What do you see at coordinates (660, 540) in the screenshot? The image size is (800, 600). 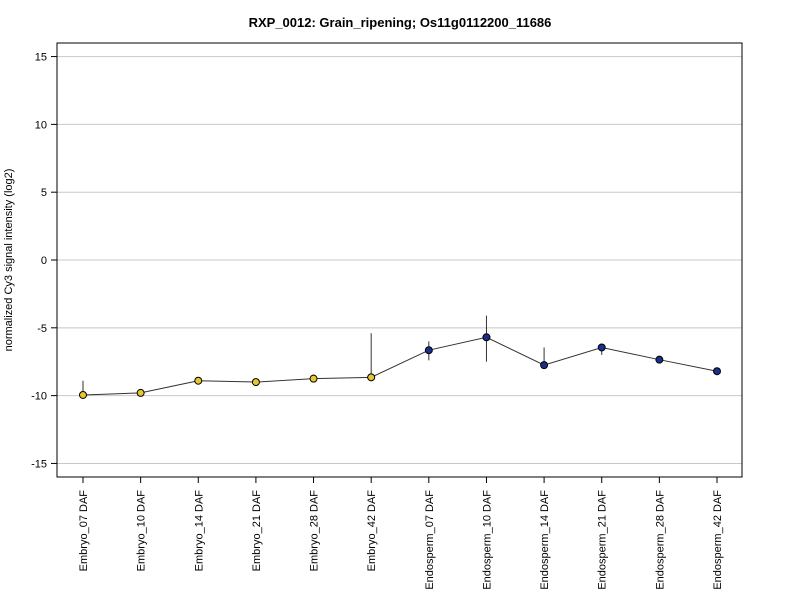 I see `x-tick-label: Endosperm_28 DAF` at bounding box center [660, 540].